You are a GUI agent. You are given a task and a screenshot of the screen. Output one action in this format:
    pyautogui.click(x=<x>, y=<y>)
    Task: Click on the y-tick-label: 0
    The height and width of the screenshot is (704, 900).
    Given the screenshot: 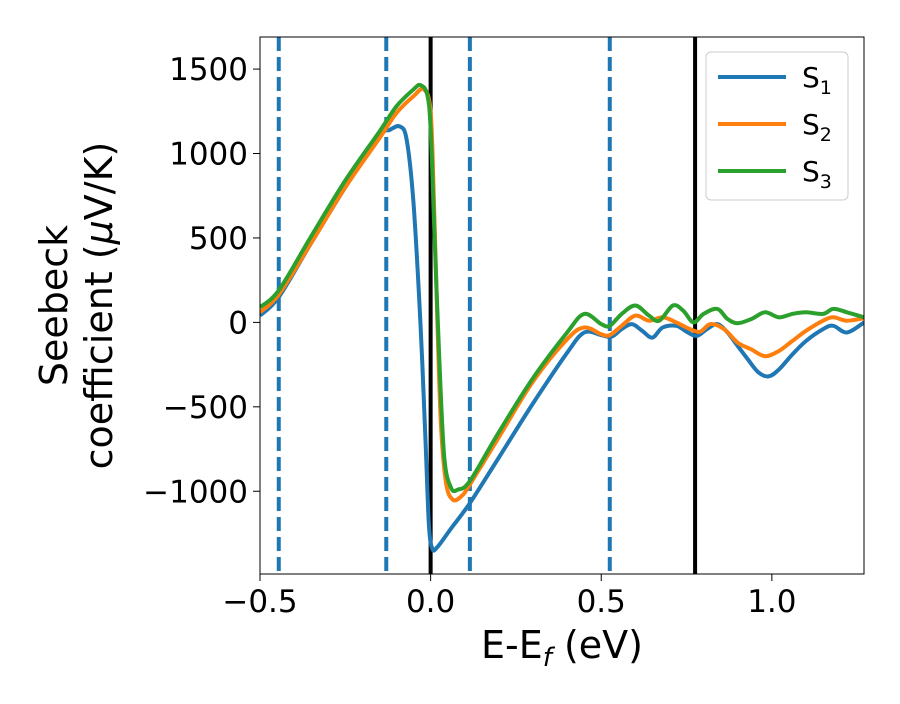 What is the action you would take?
    pyautogui.click(x=238, y=323)
    